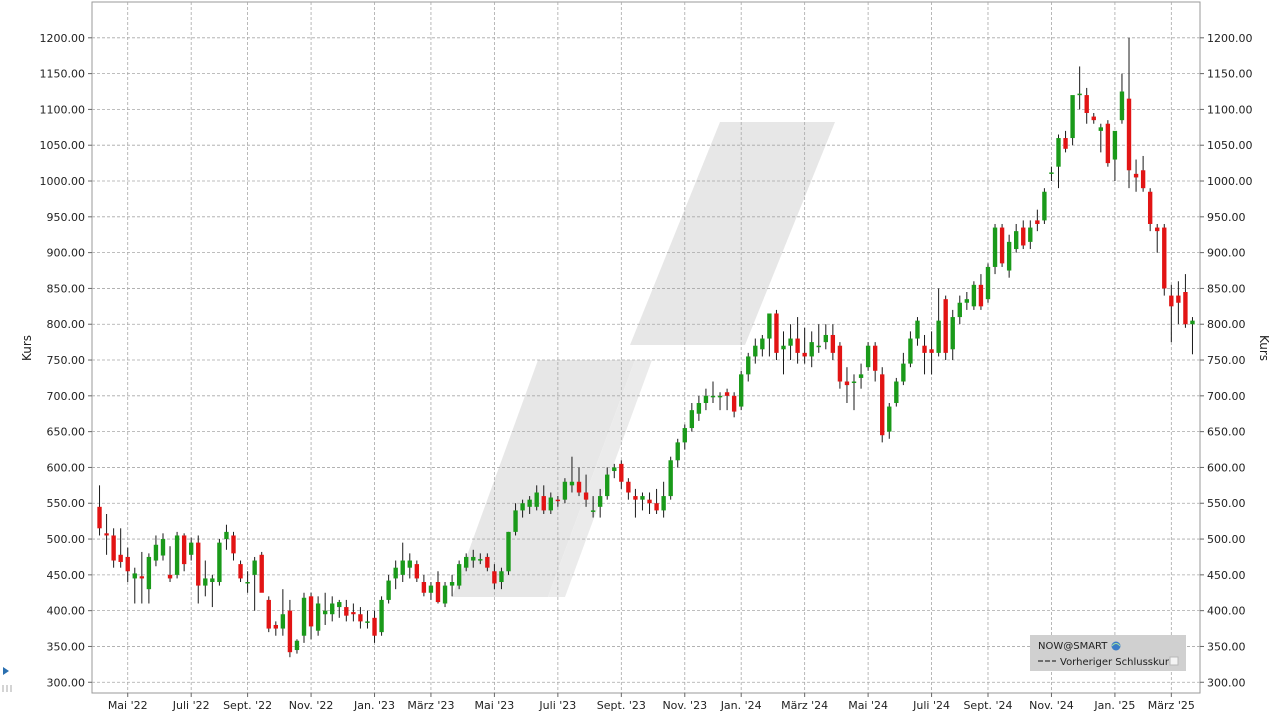  Describe the element at coordinates (66, 253) in the screenshot. I see `y-tick-label-left: 900.00` at that location.